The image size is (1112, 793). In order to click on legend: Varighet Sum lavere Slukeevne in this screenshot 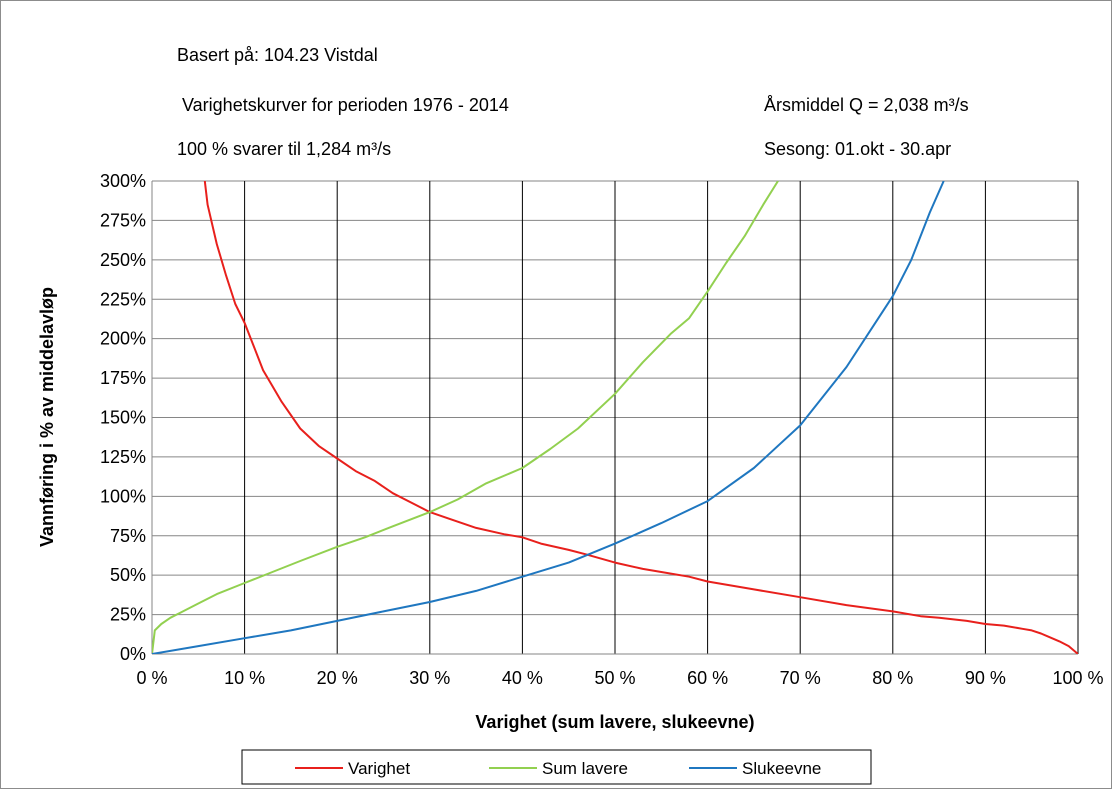, I will do `click(556, 767)`.